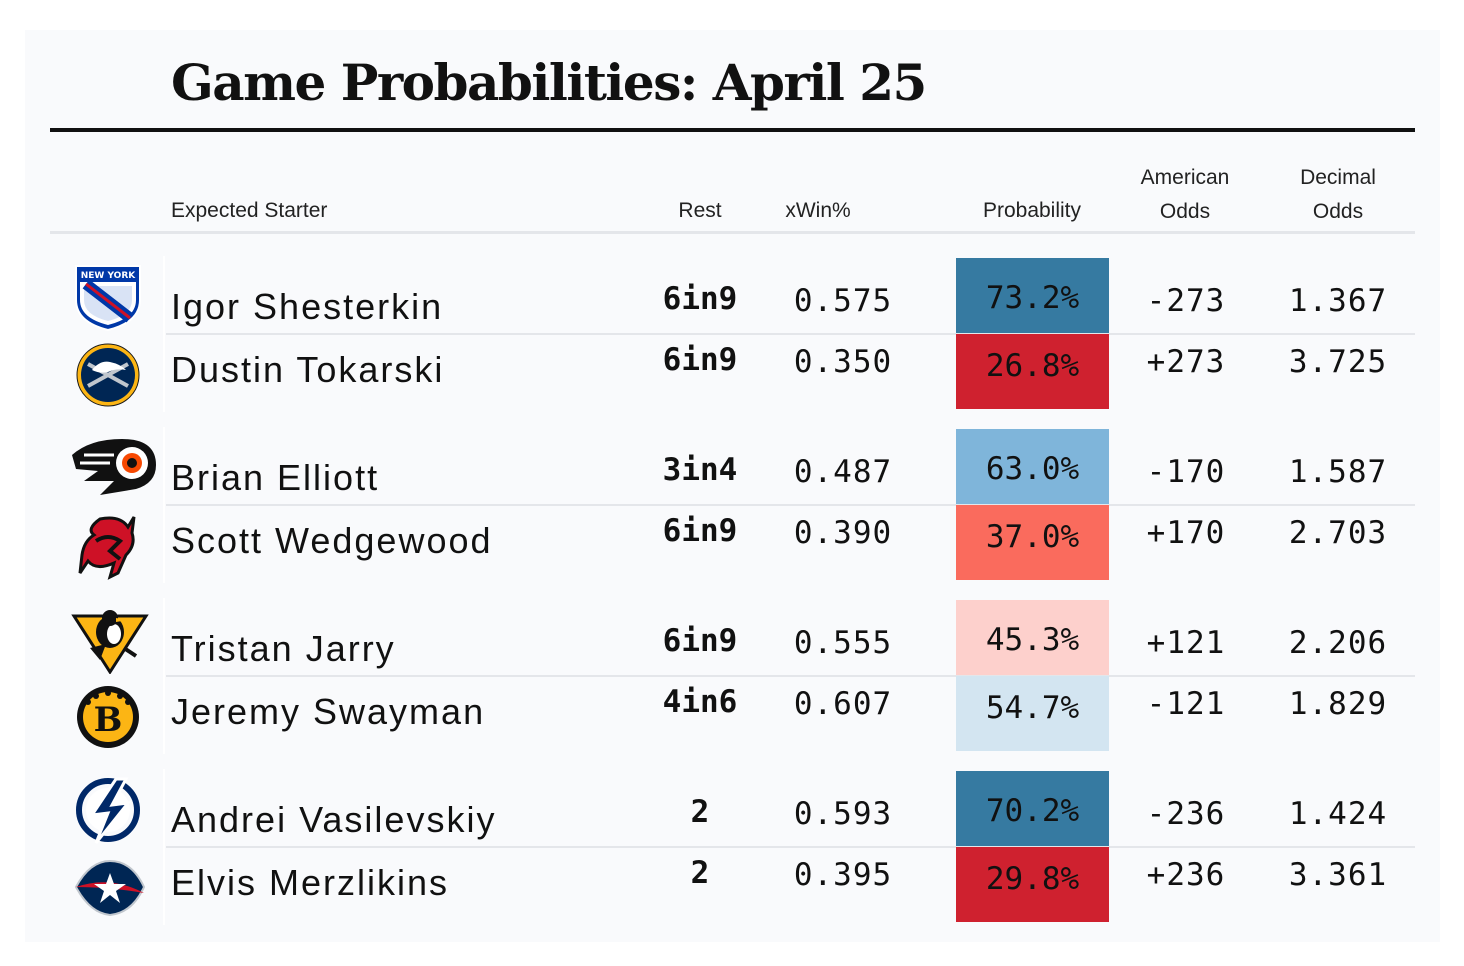 This screenshot has height=966, width=1464. I want to click on starter-name: Brian Elliott, so click(275, 477).